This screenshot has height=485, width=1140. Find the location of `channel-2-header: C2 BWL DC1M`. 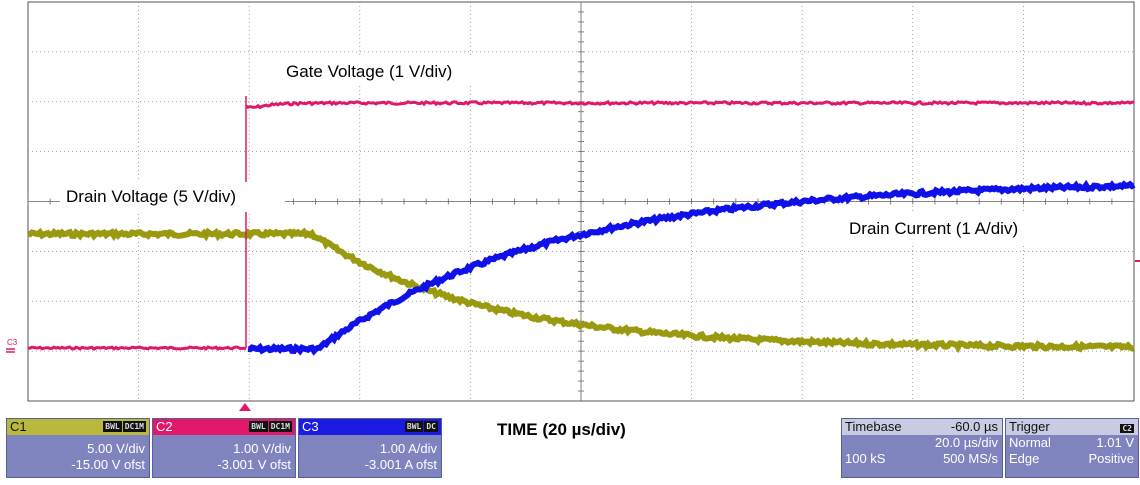

channel-2-header: C2 BWL DC1M is located at coordinates (224, 427).